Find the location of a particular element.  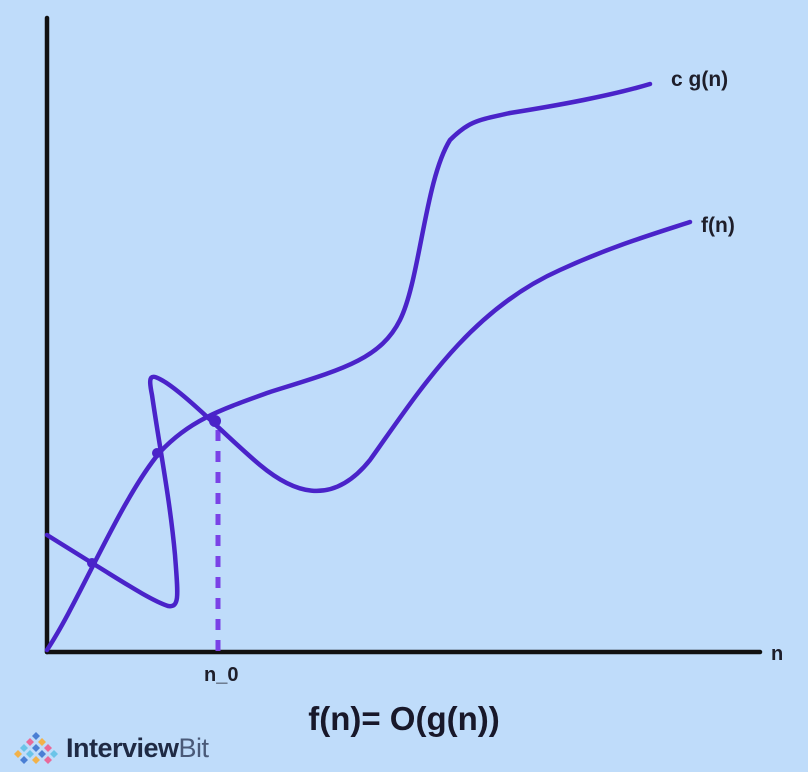

big-o-caption: f(n)= O(g(n)) is located at coordinates (404, 718).